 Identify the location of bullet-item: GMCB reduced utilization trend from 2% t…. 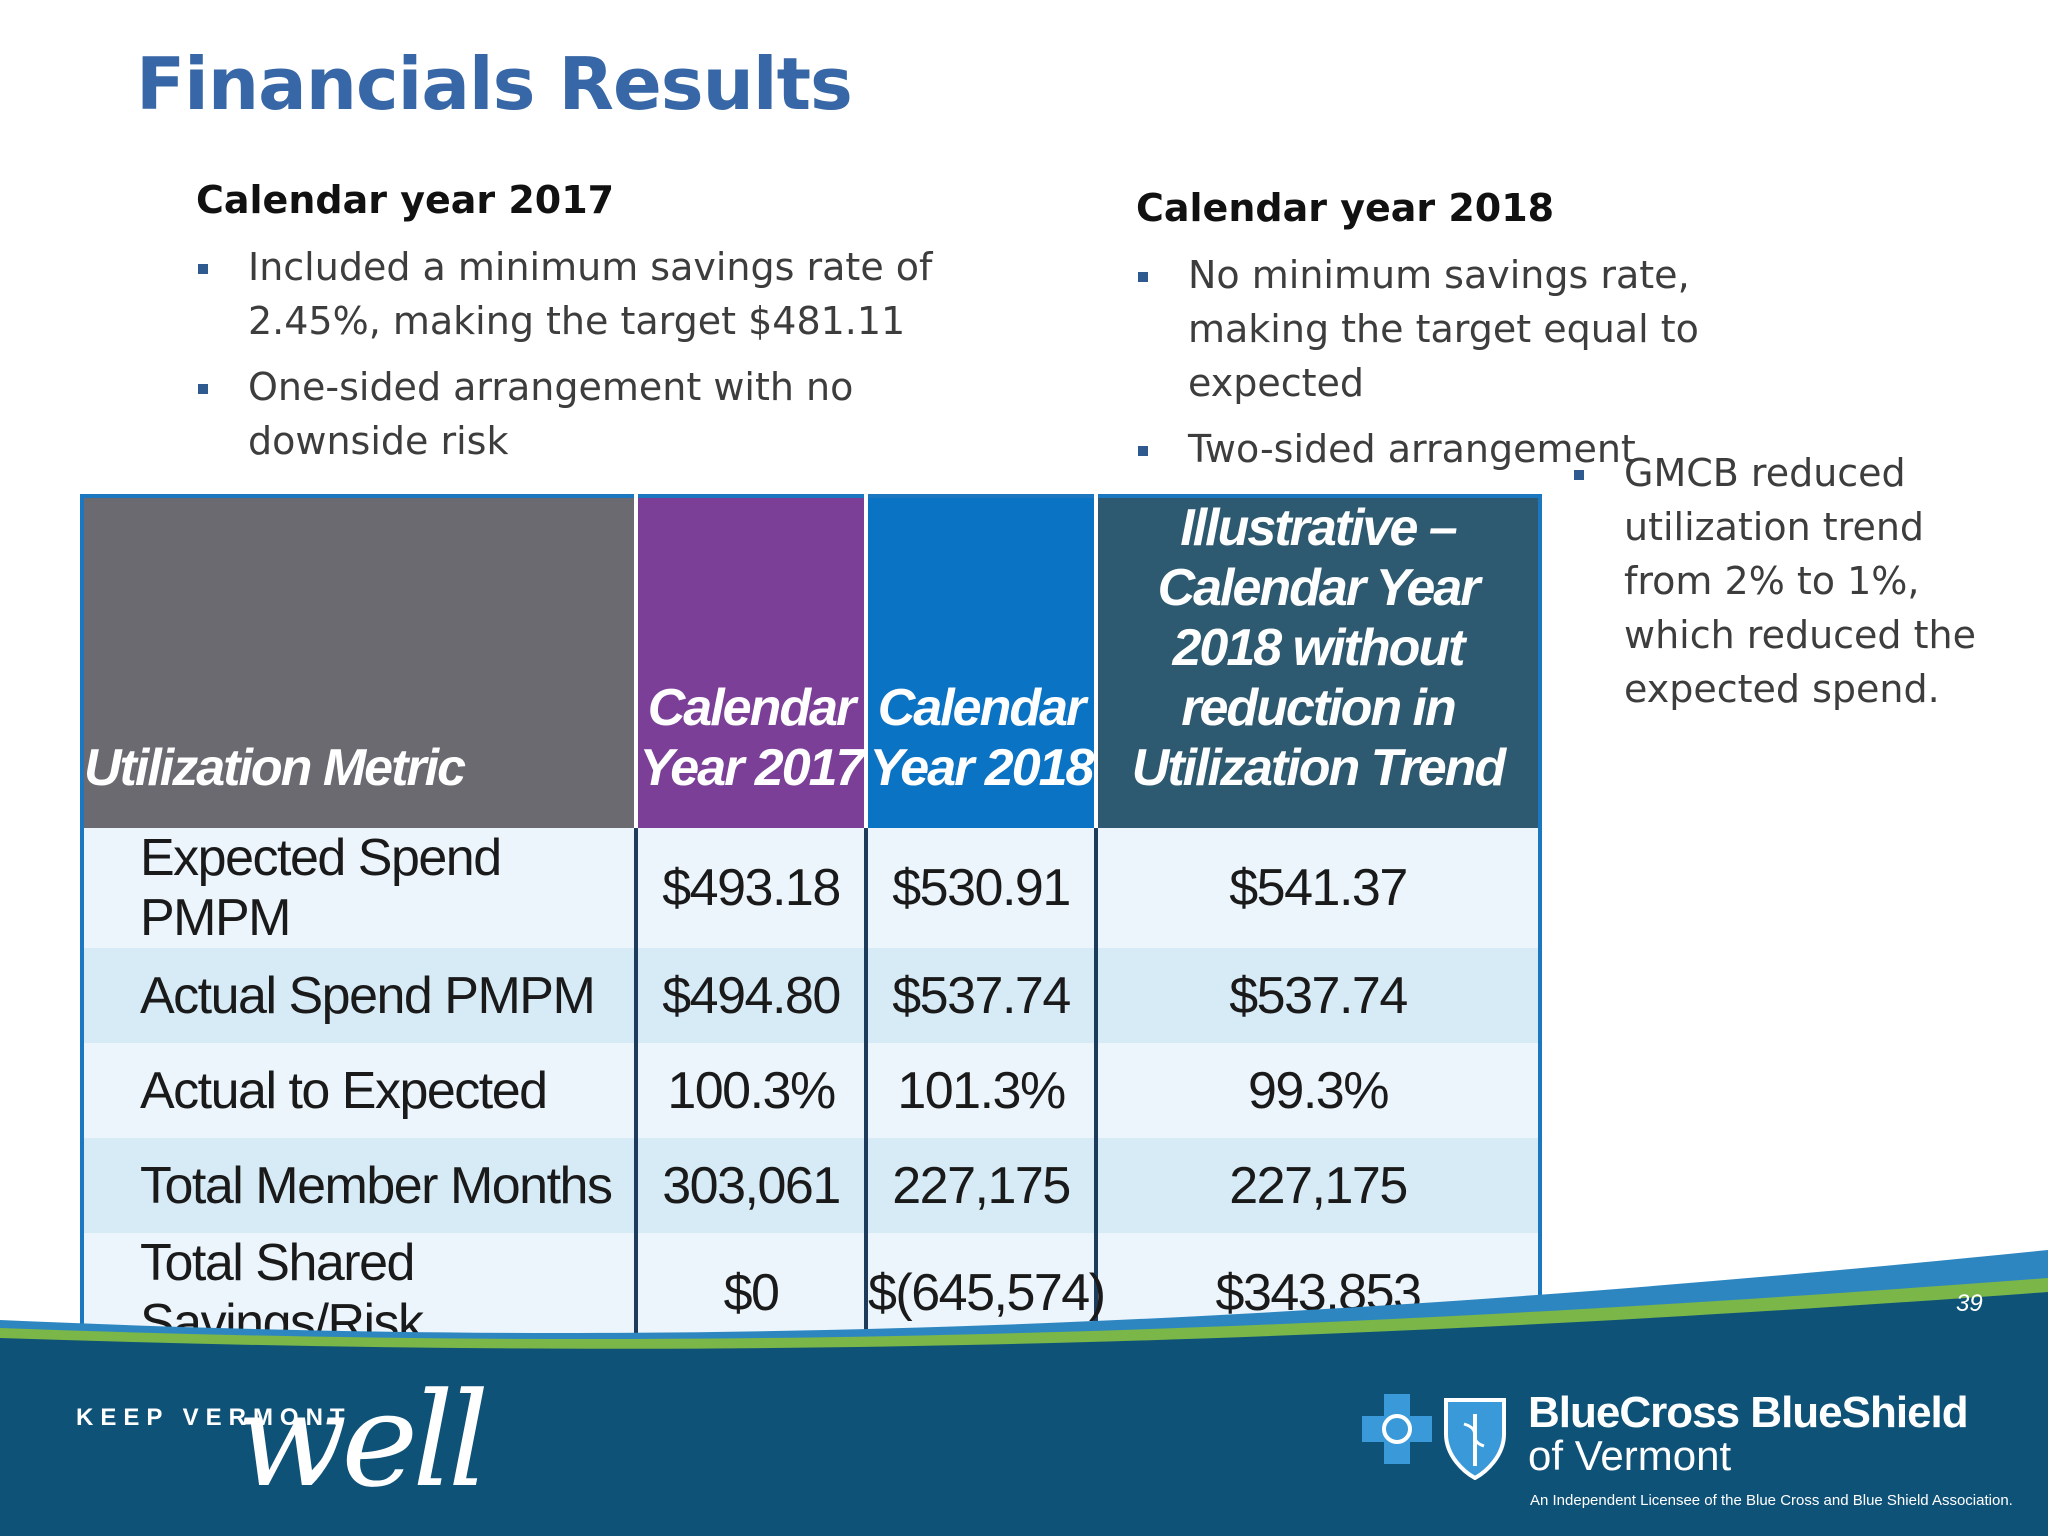
(1792, 581).